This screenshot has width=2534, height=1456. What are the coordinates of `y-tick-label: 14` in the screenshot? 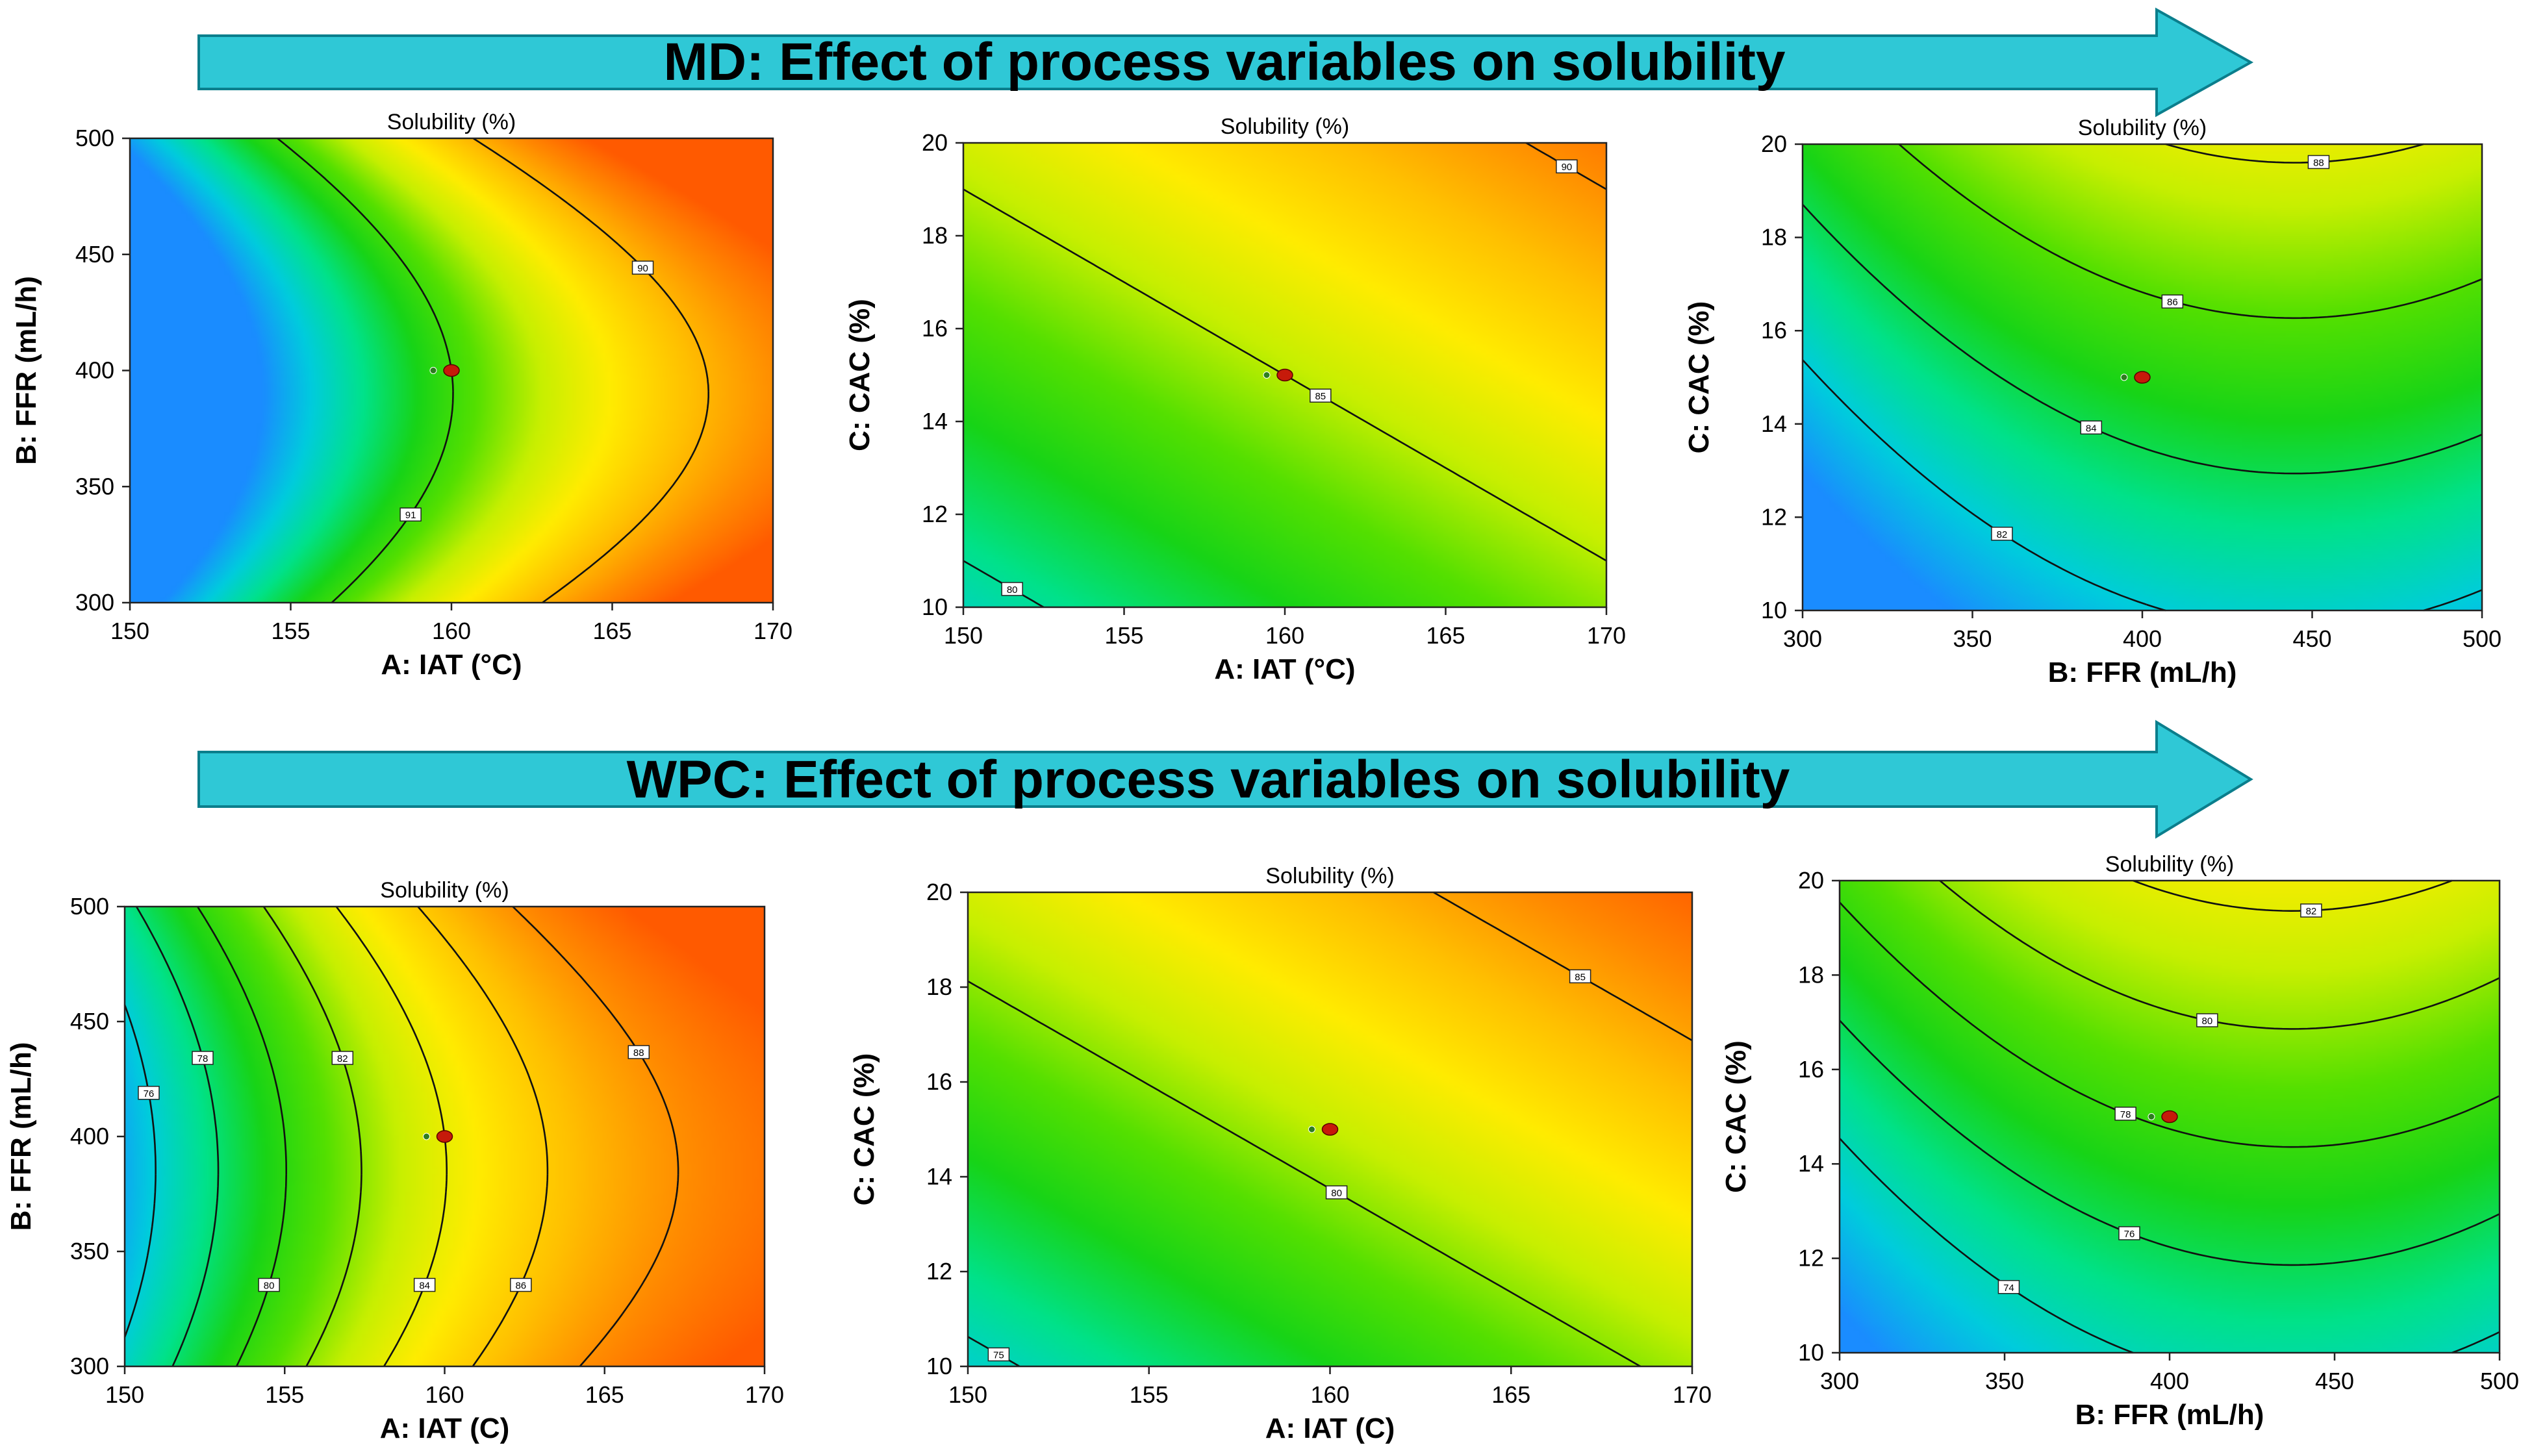 It's located at (939, 1176).